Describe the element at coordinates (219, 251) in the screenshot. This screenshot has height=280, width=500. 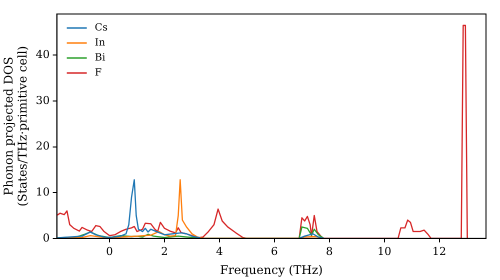
I see `x-tick-label: 4` at that location.